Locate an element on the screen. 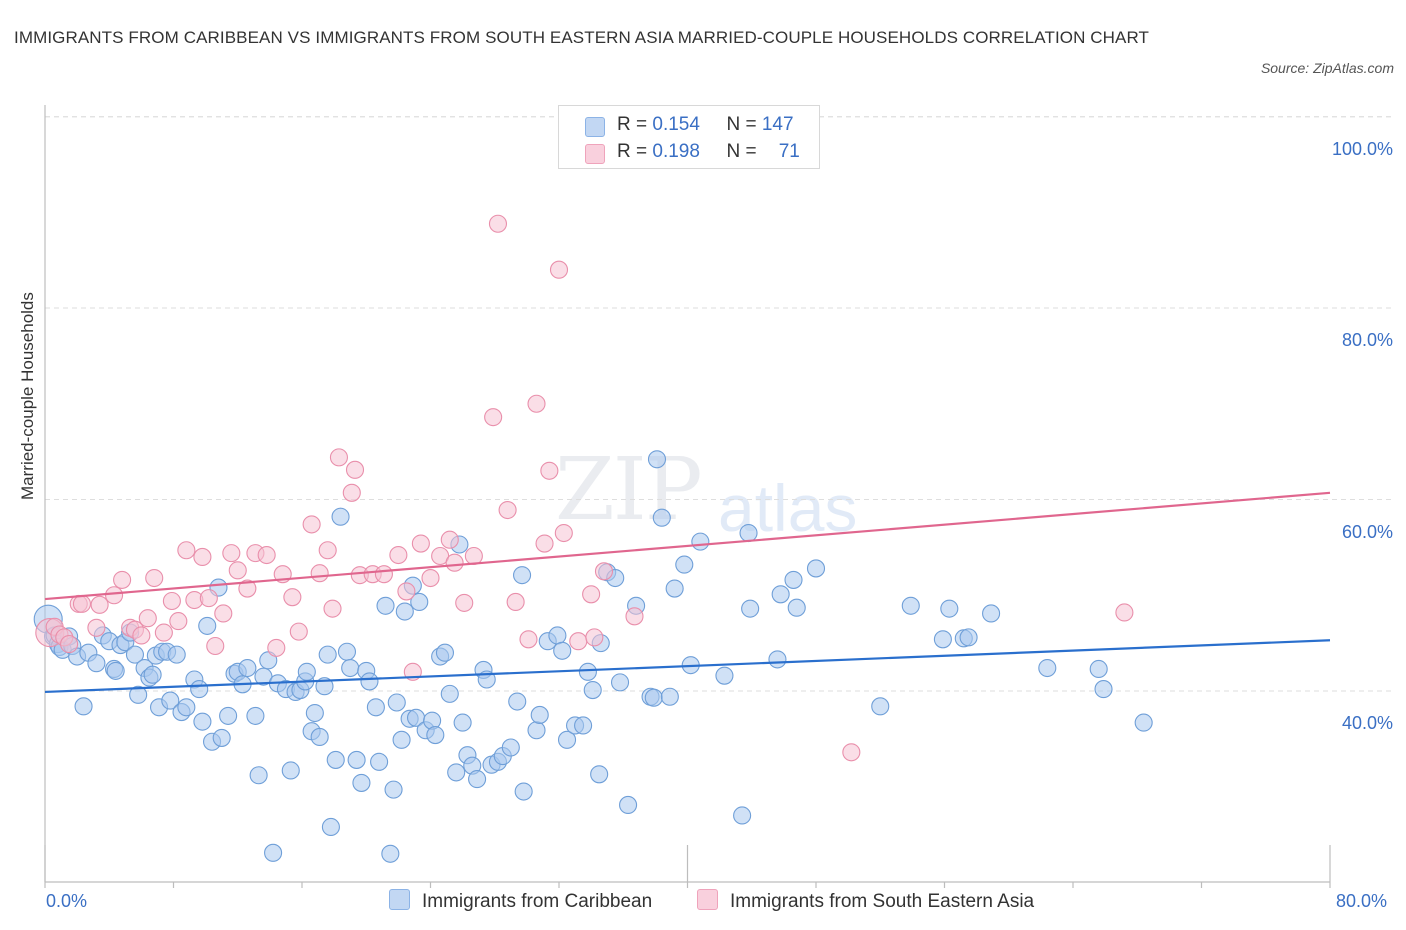  r-value: 0.198 is located at coordinates (676, 151).